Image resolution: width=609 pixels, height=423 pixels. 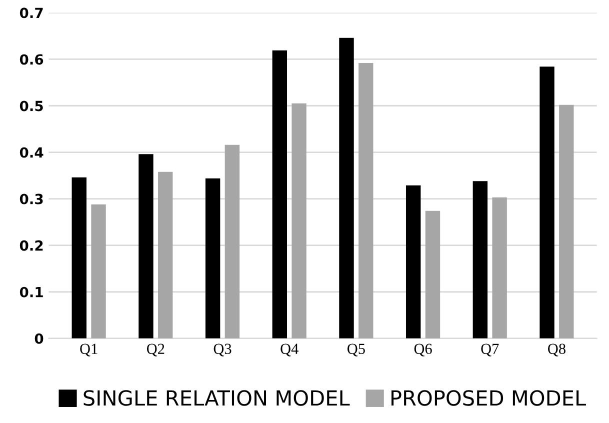 I want to click on y-tick-label: 0.4, so click(x=32, y=152).